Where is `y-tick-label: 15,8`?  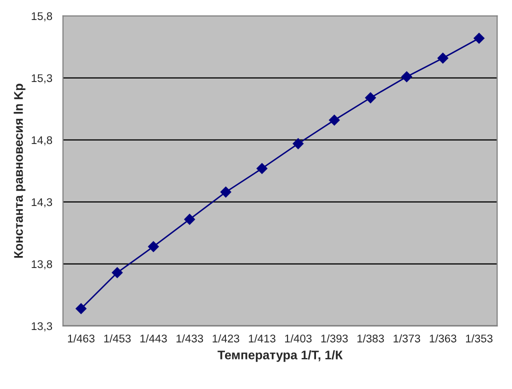
y-tick-label: 15,8 is located at coordinates (42, 17).